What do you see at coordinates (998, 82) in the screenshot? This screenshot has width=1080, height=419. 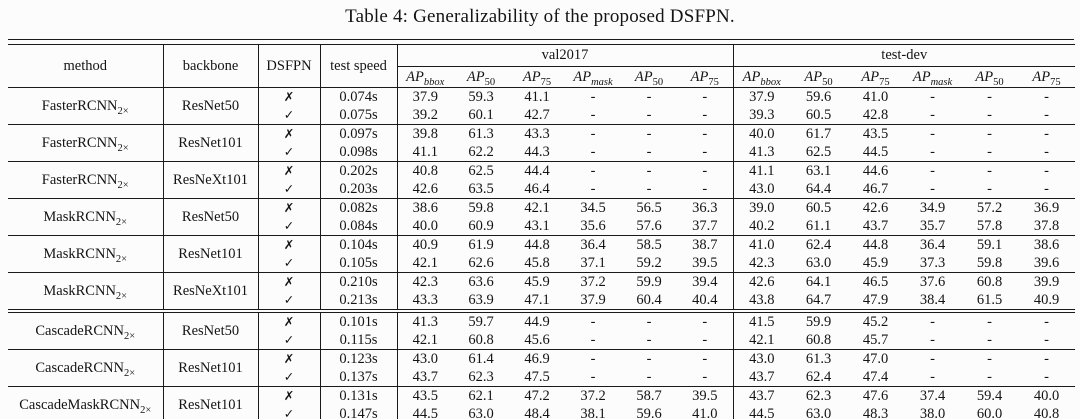 I see `metric-subscript: 50` at bounding box center [998, 82].